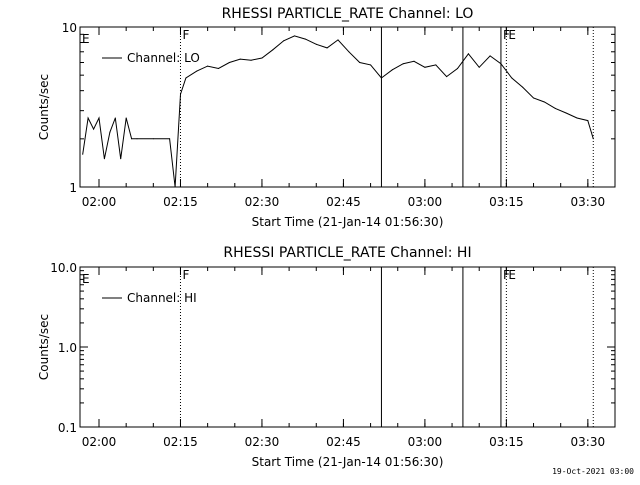  Describe the element at coordinates (44, 347) in the screenshot. I see `panel-2-y-axis-label: Counts/sec` at that location.